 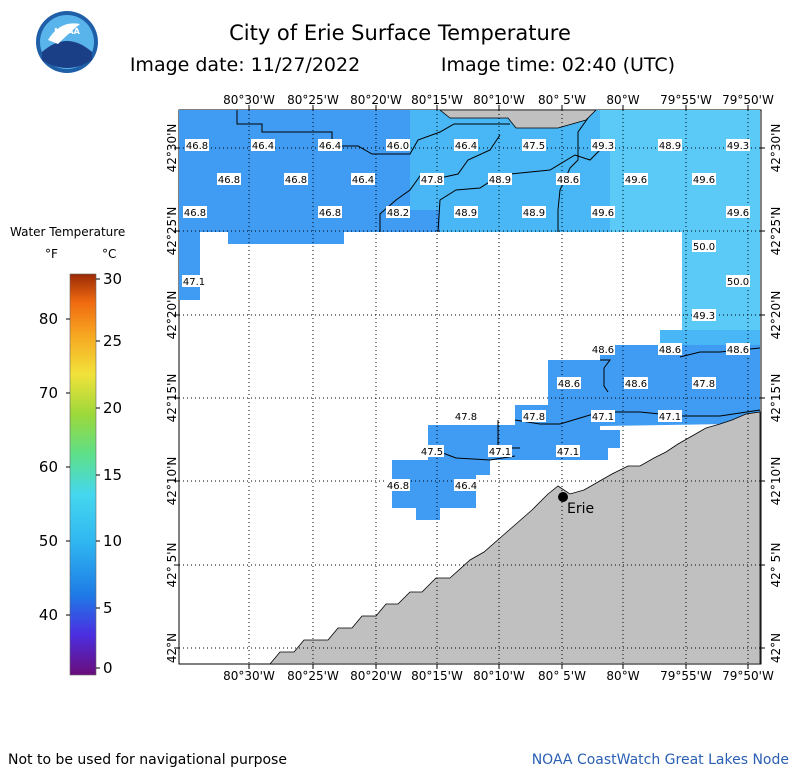 What do you see at coordinates (558, 65) in the screenshot?
I see `image-time: Image time: 02:40 (UTC)` at bounding box center [558, 65].